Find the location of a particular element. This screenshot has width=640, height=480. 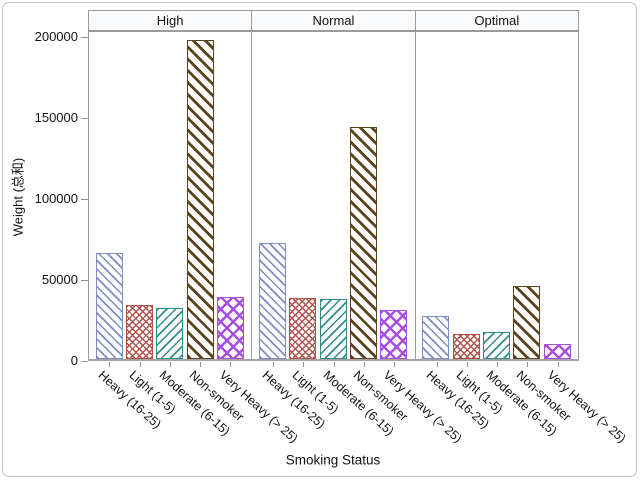

y-tick-label-100000: 100000 is located at coordinates (56, 198).